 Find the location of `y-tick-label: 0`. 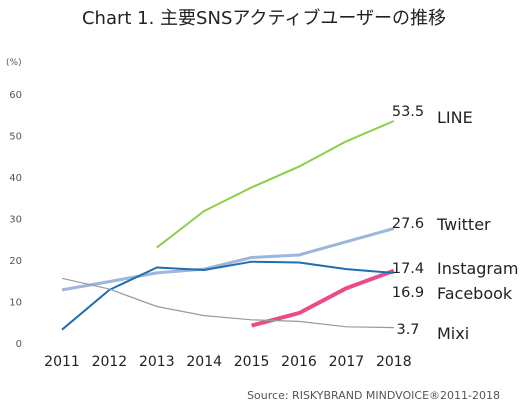

y-tick-label: 0 is located at coordinates (19, 344).